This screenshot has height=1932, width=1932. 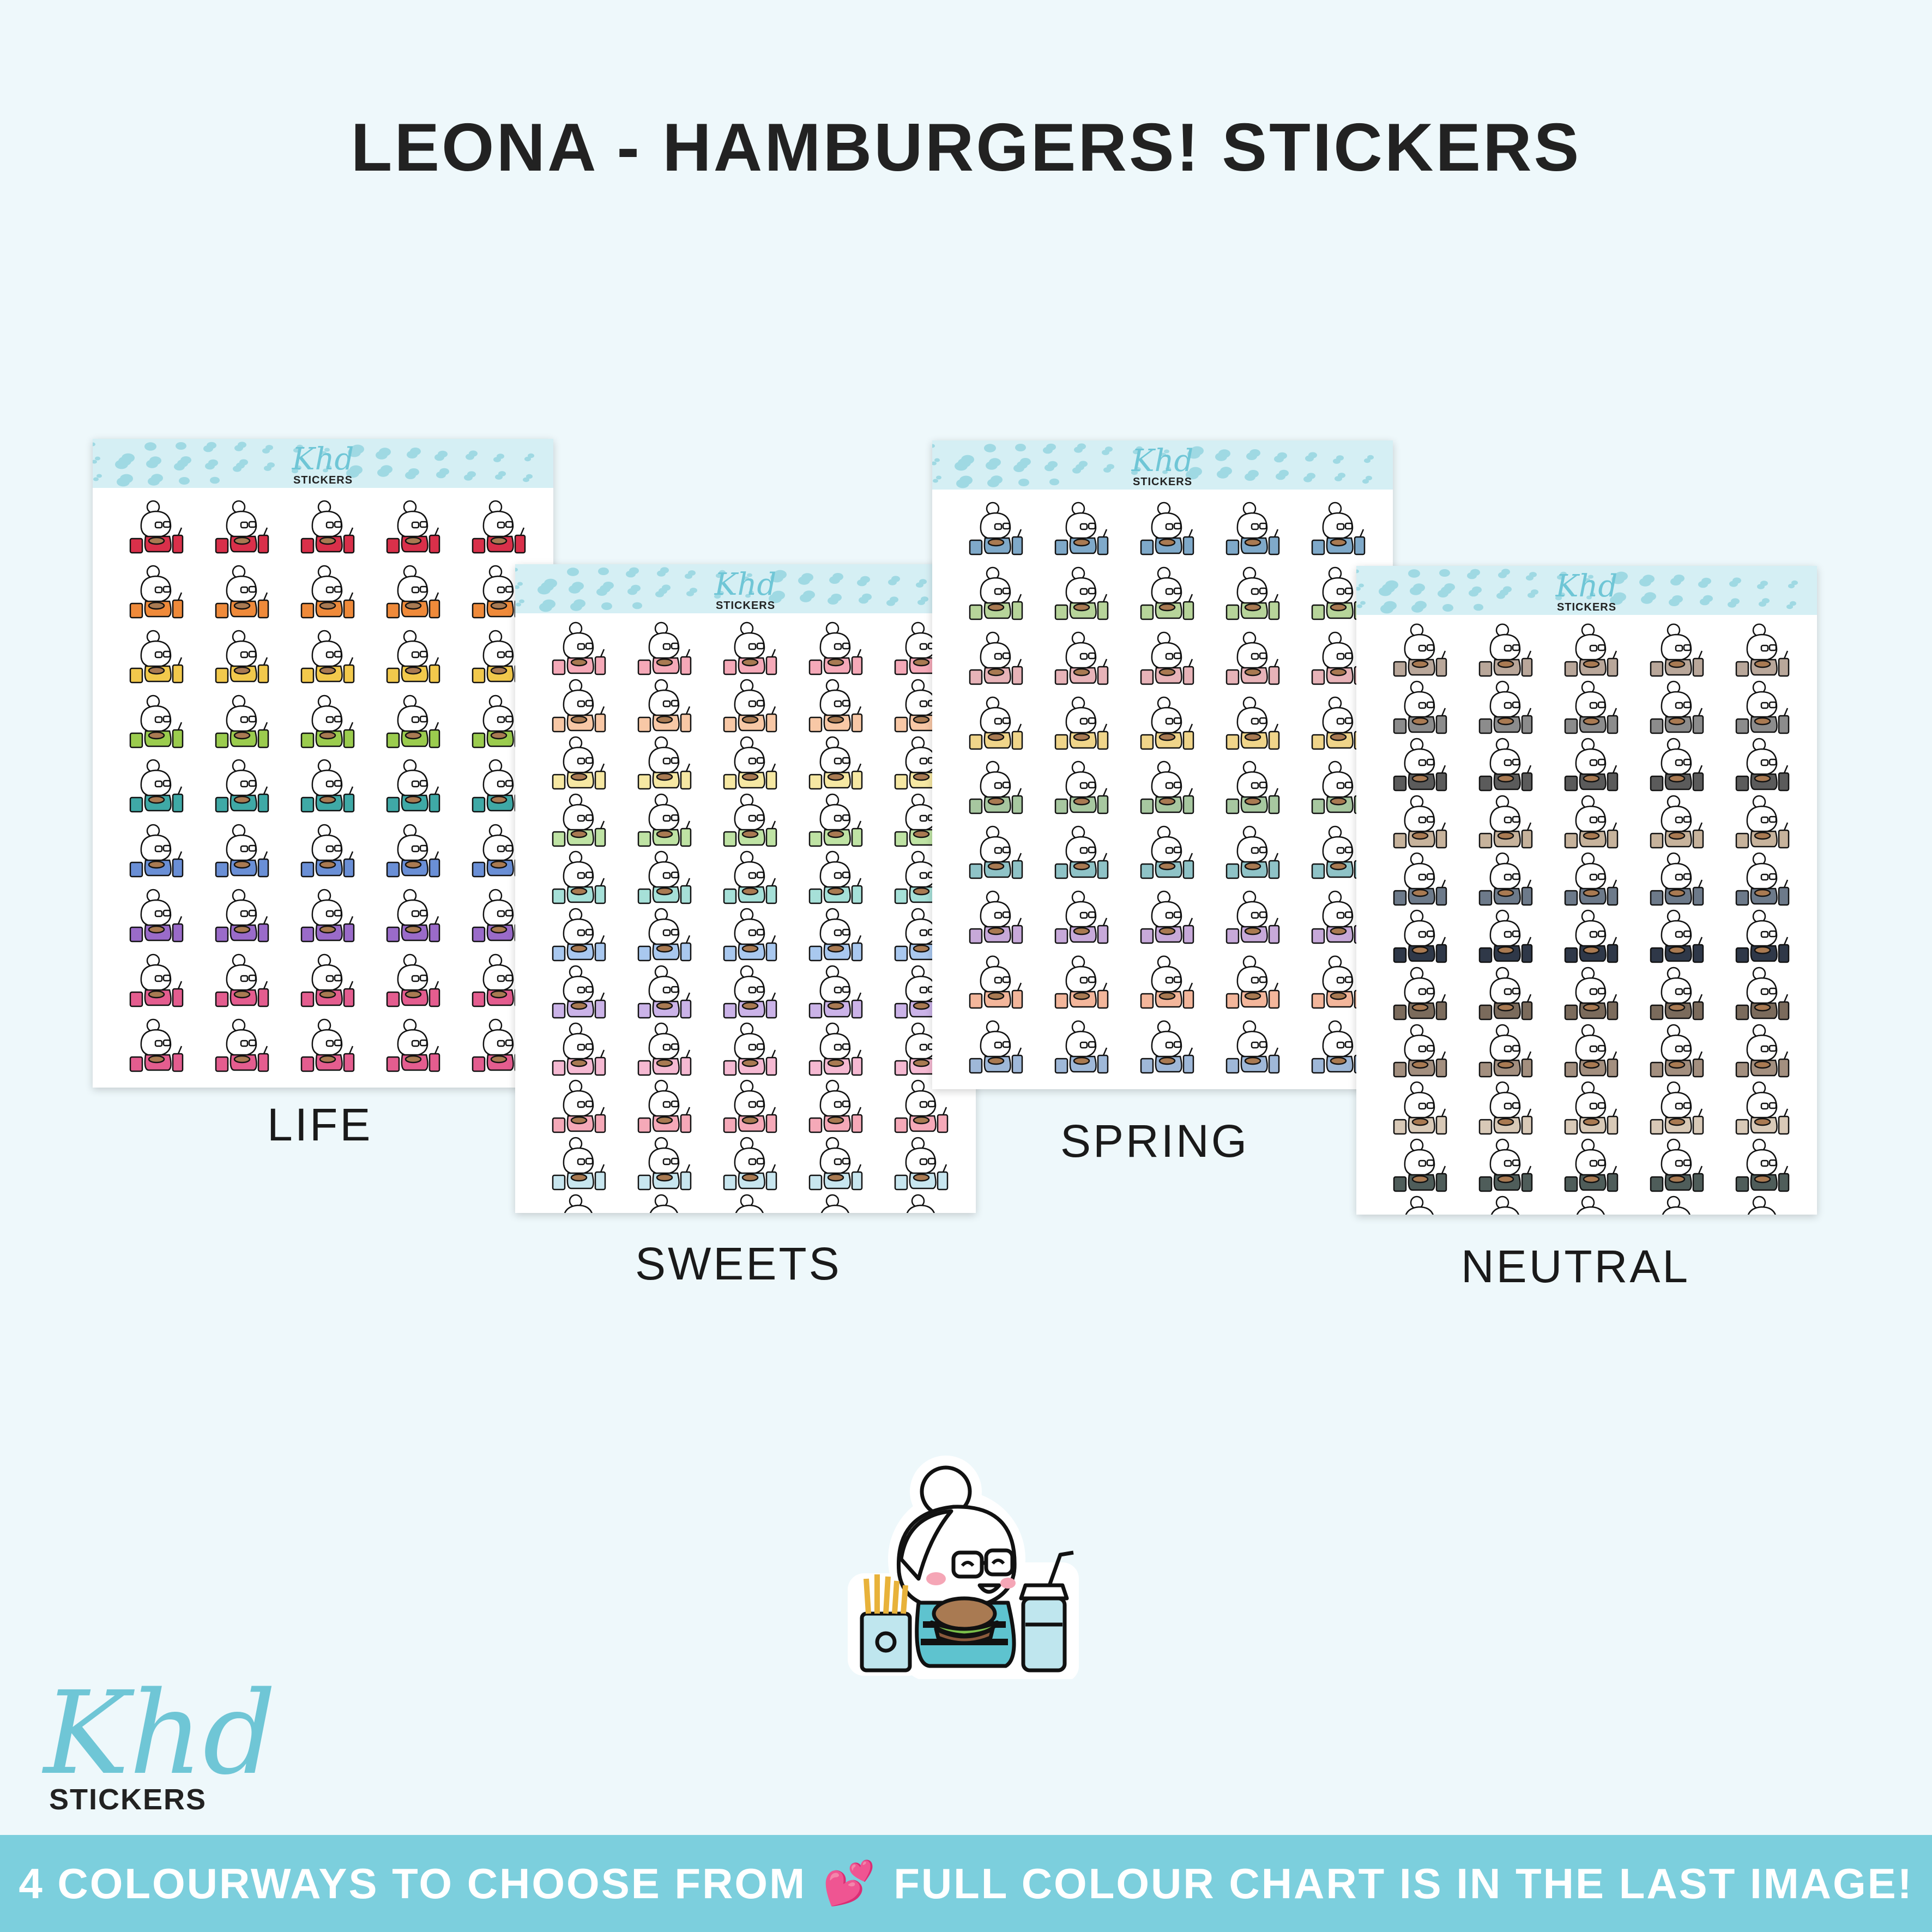 I want to click on sticker-sheet-spring: Khd STICKERS, so click(x=1162, y=764).